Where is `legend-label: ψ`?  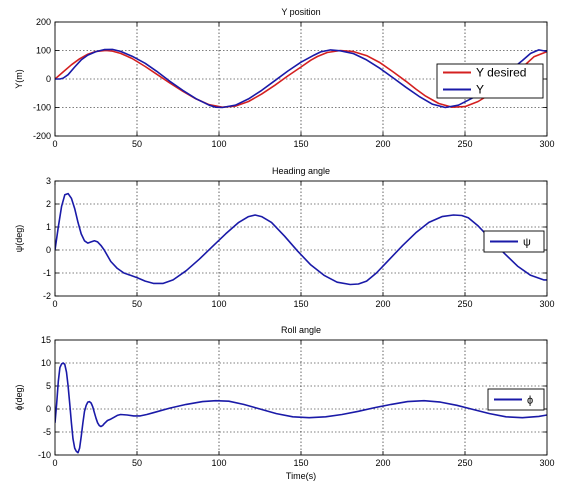 legend-label: ψ is located at coordinates (527, 243).